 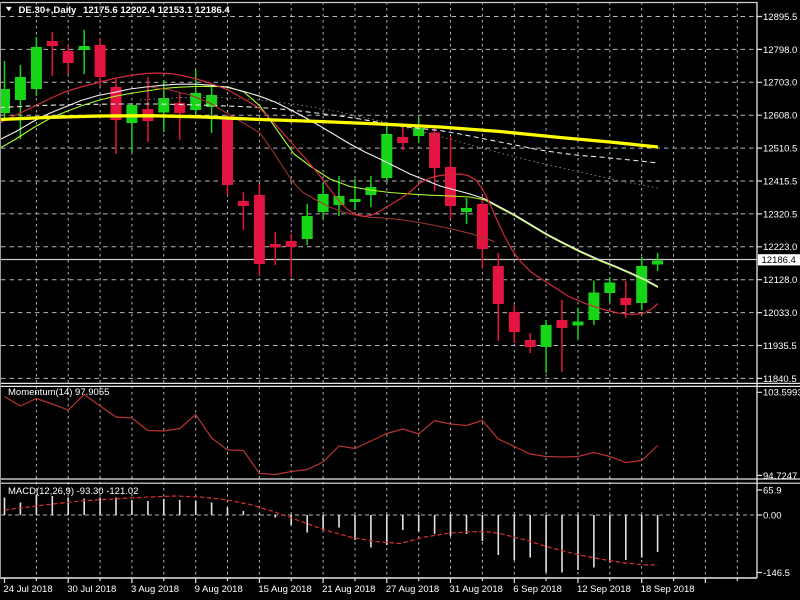 What do you see at coordinates (476, 589) in the screenshot?
I see `svg-text: 31 Aug 2018` at bounding box center [476, 589].